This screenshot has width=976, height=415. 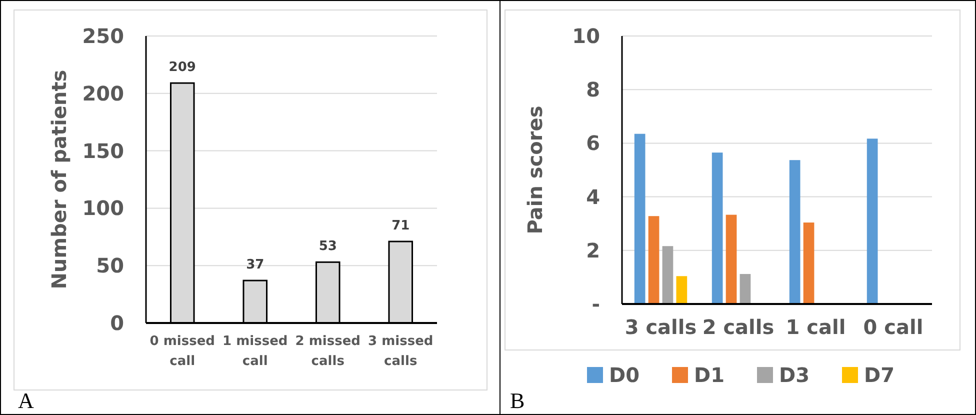 What do you see at coordinates (401, 351) in the screenshot?
I see `x-tick-label: 3 missed calls` at bounding box center [401, 351].